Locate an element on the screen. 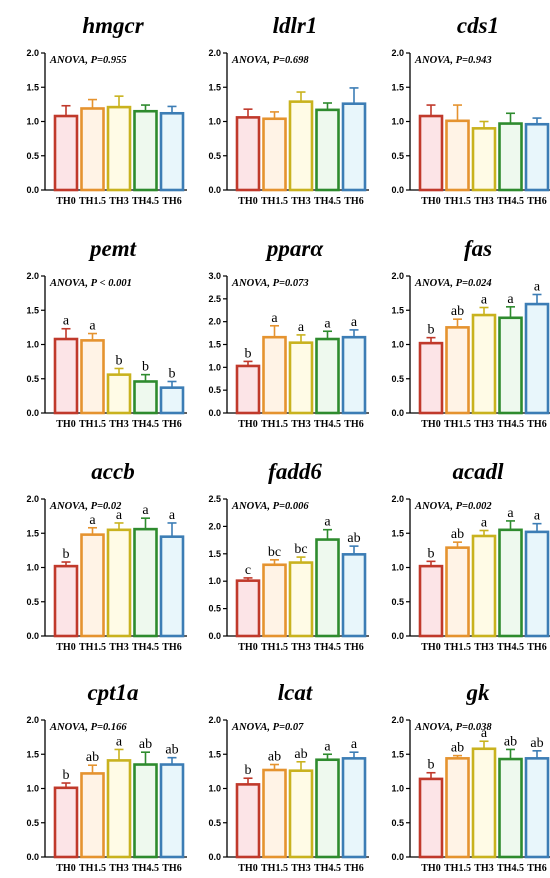  anova-annotation: ANOVA, P=0.698 is located at coordinates (270, 60).